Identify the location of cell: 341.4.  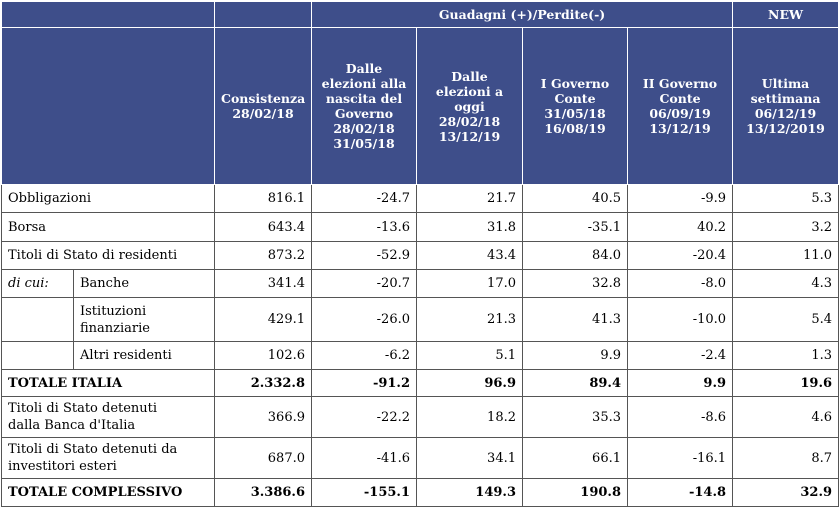
(263, 283).